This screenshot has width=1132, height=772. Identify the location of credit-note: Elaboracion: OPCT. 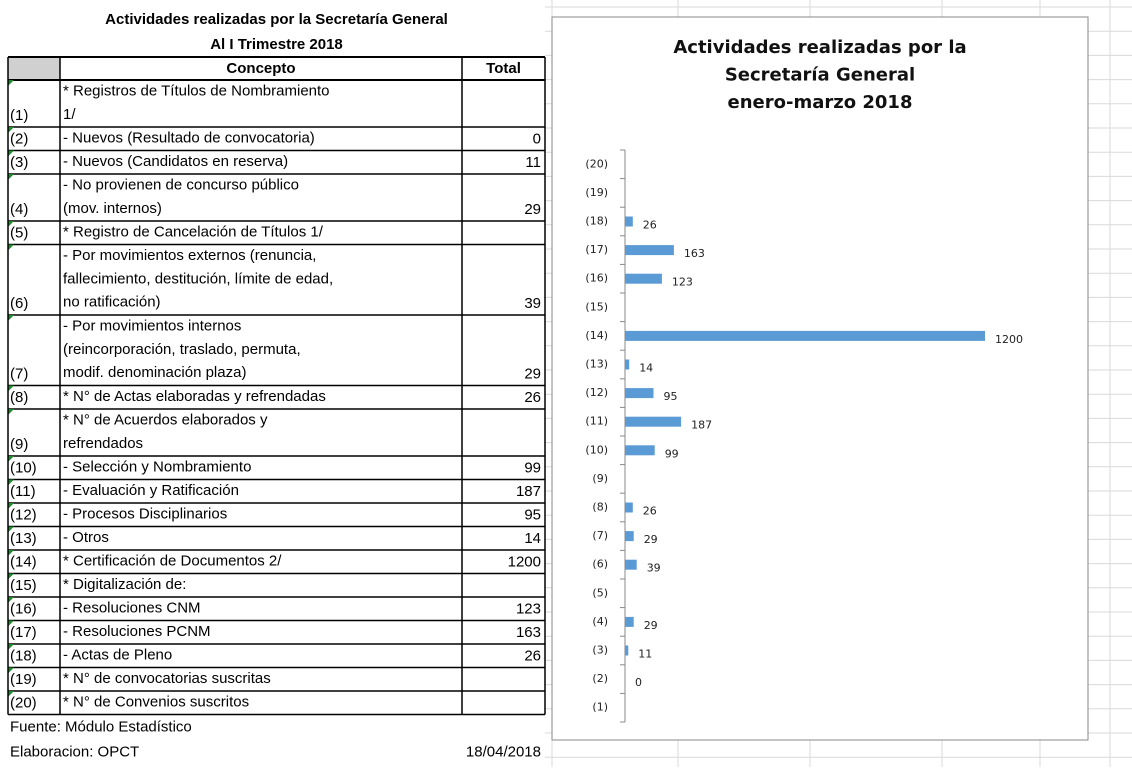
(74, 751).